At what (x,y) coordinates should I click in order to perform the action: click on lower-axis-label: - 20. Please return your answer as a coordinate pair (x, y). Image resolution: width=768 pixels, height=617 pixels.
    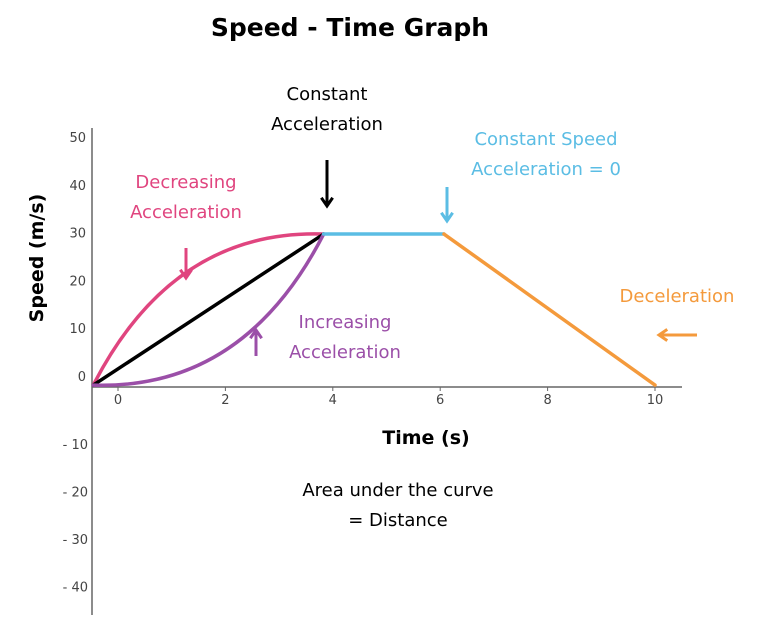
    Looking at the image, I should click on (75, 493).